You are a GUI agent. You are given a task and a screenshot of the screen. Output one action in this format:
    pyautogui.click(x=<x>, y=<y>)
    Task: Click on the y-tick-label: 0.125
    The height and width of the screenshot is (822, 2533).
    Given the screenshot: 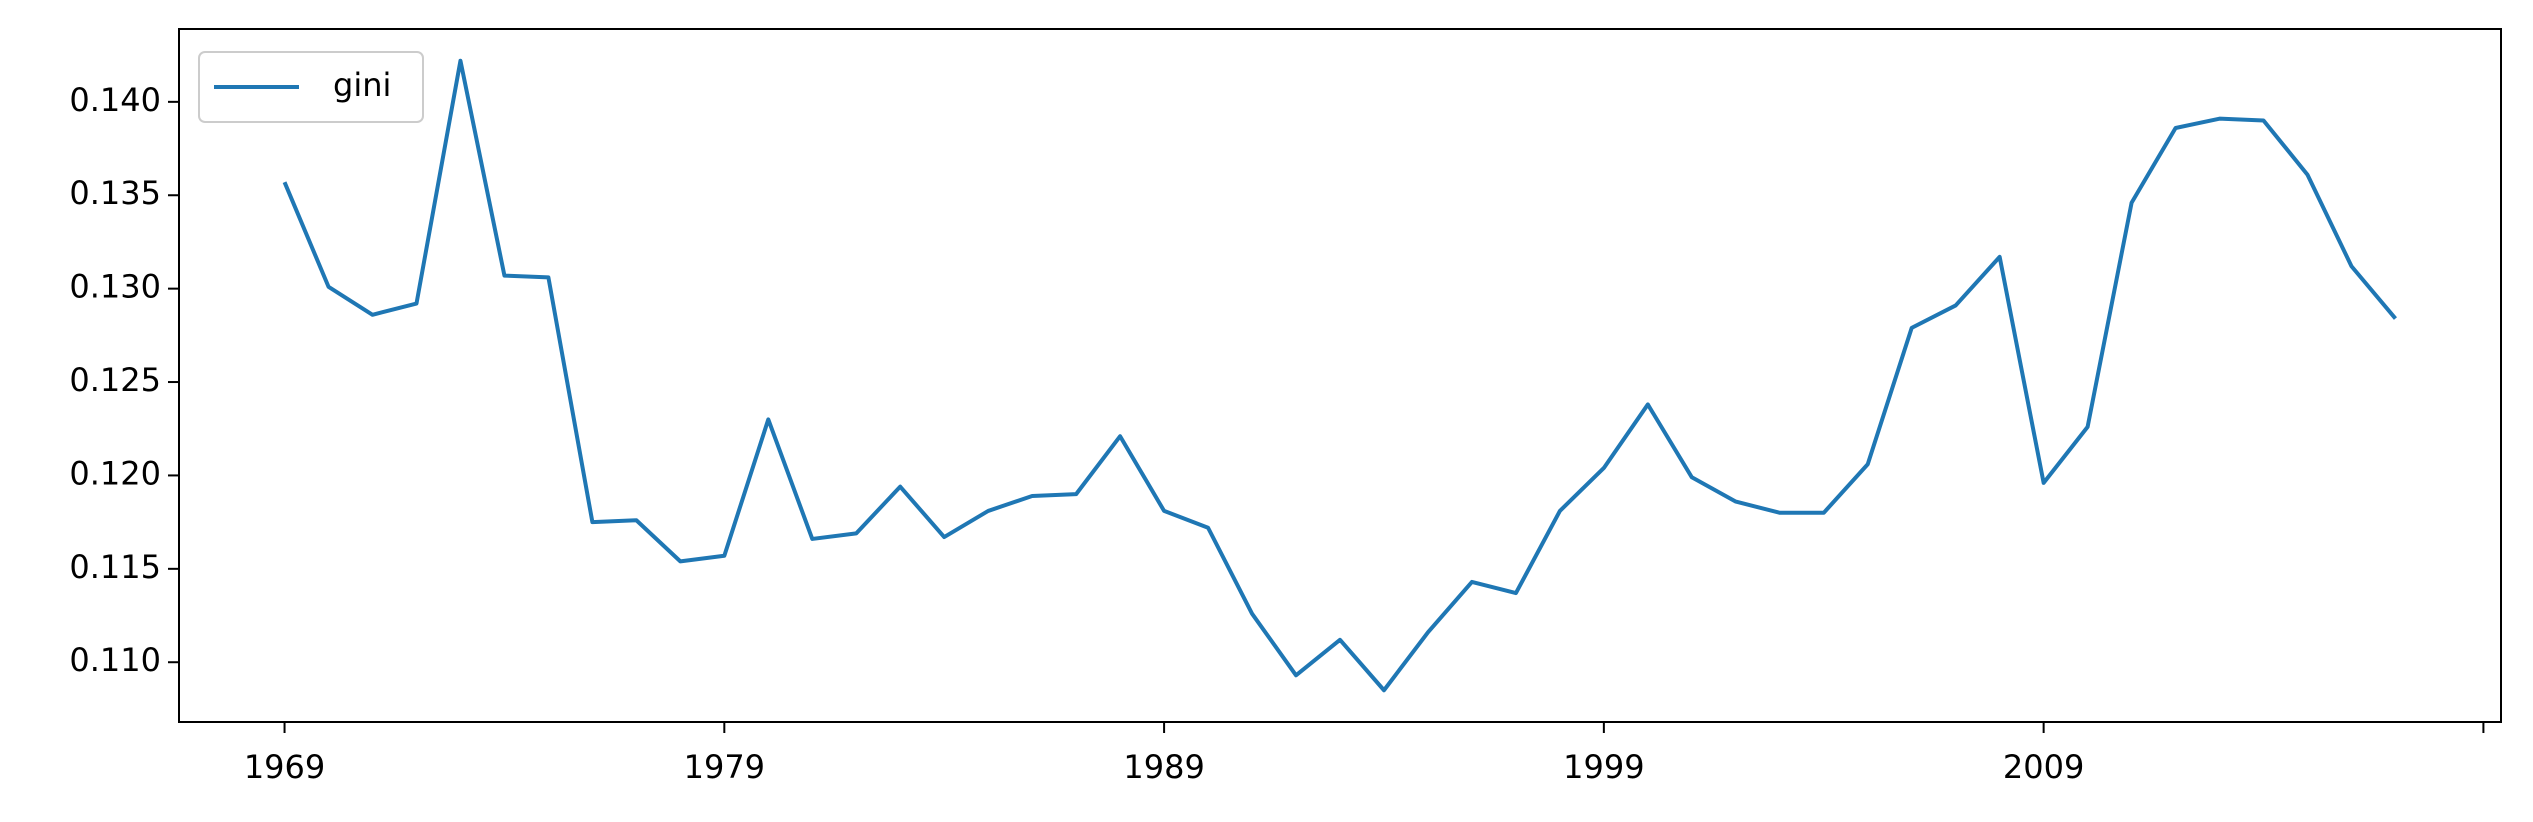 What is the action you would take?
    pyautogui.click(x=115, y=380)
    